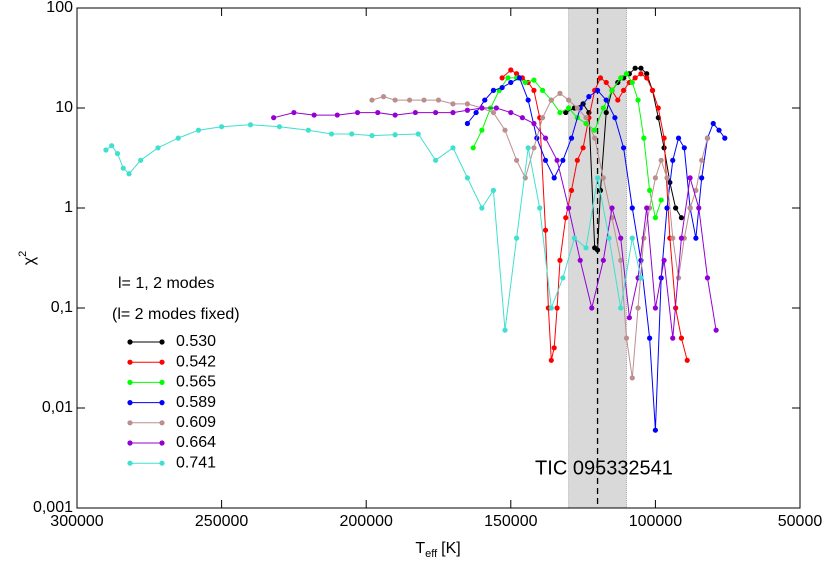 The height and width of the screenshot is (566, 830). I want to click on y-tick-label: 100, so click(59, 8).